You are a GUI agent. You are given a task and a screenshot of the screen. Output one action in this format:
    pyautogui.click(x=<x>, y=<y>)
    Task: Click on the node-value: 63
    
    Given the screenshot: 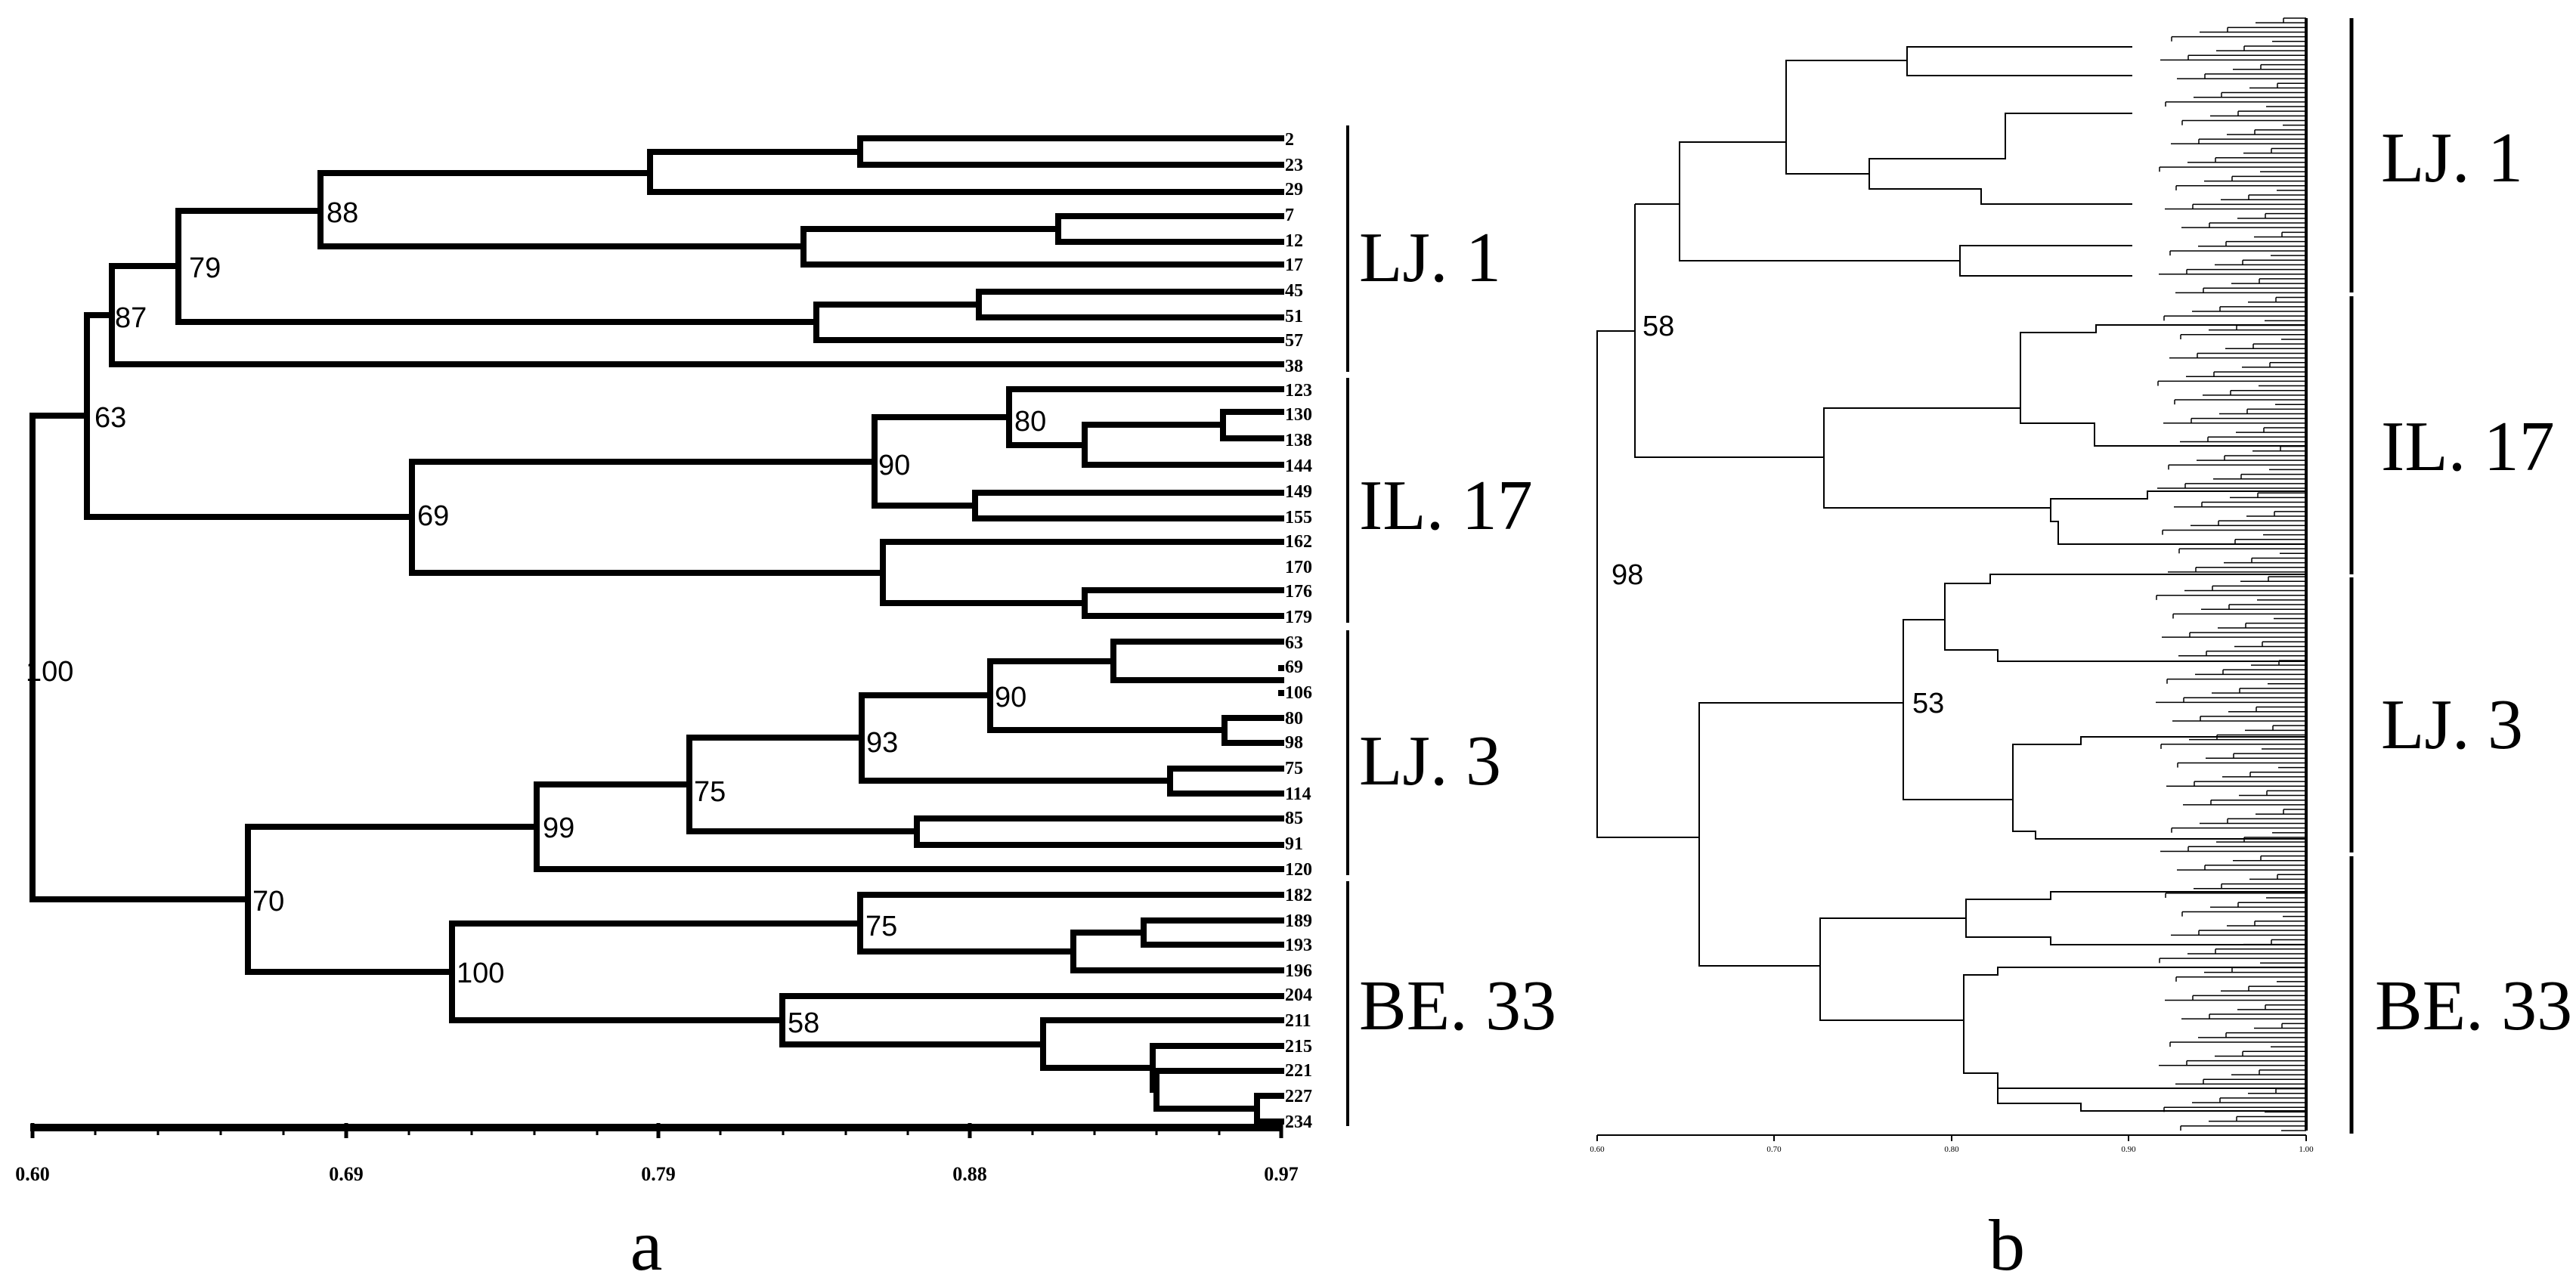 What is the action you would take?
    pyautogui.click(x=110, y=418)
    